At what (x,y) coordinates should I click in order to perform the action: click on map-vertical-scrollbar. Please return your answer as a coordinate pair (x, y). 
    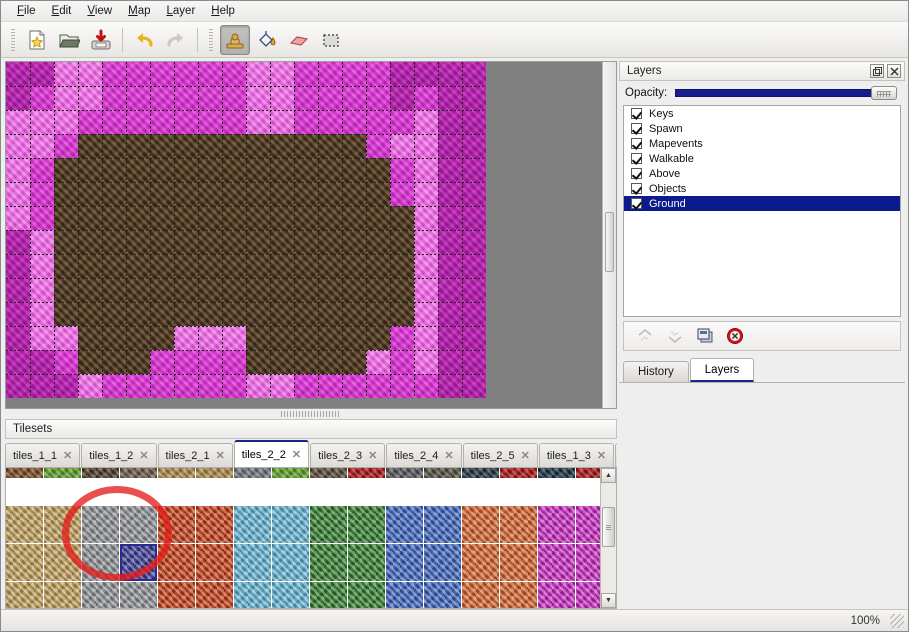
    Looking at the image, I should click on (609, 235).